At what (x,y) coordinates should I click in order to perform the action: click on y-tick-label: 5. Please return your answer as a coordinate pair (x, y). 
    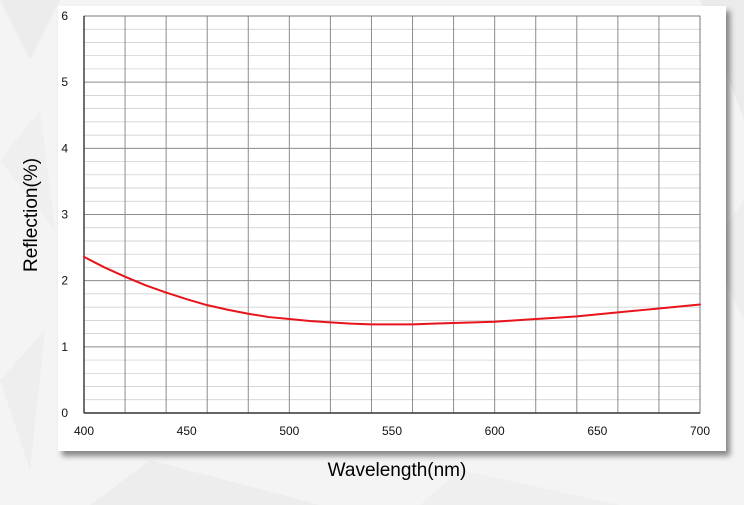
    Looking at the image, I should click on (64, 82).